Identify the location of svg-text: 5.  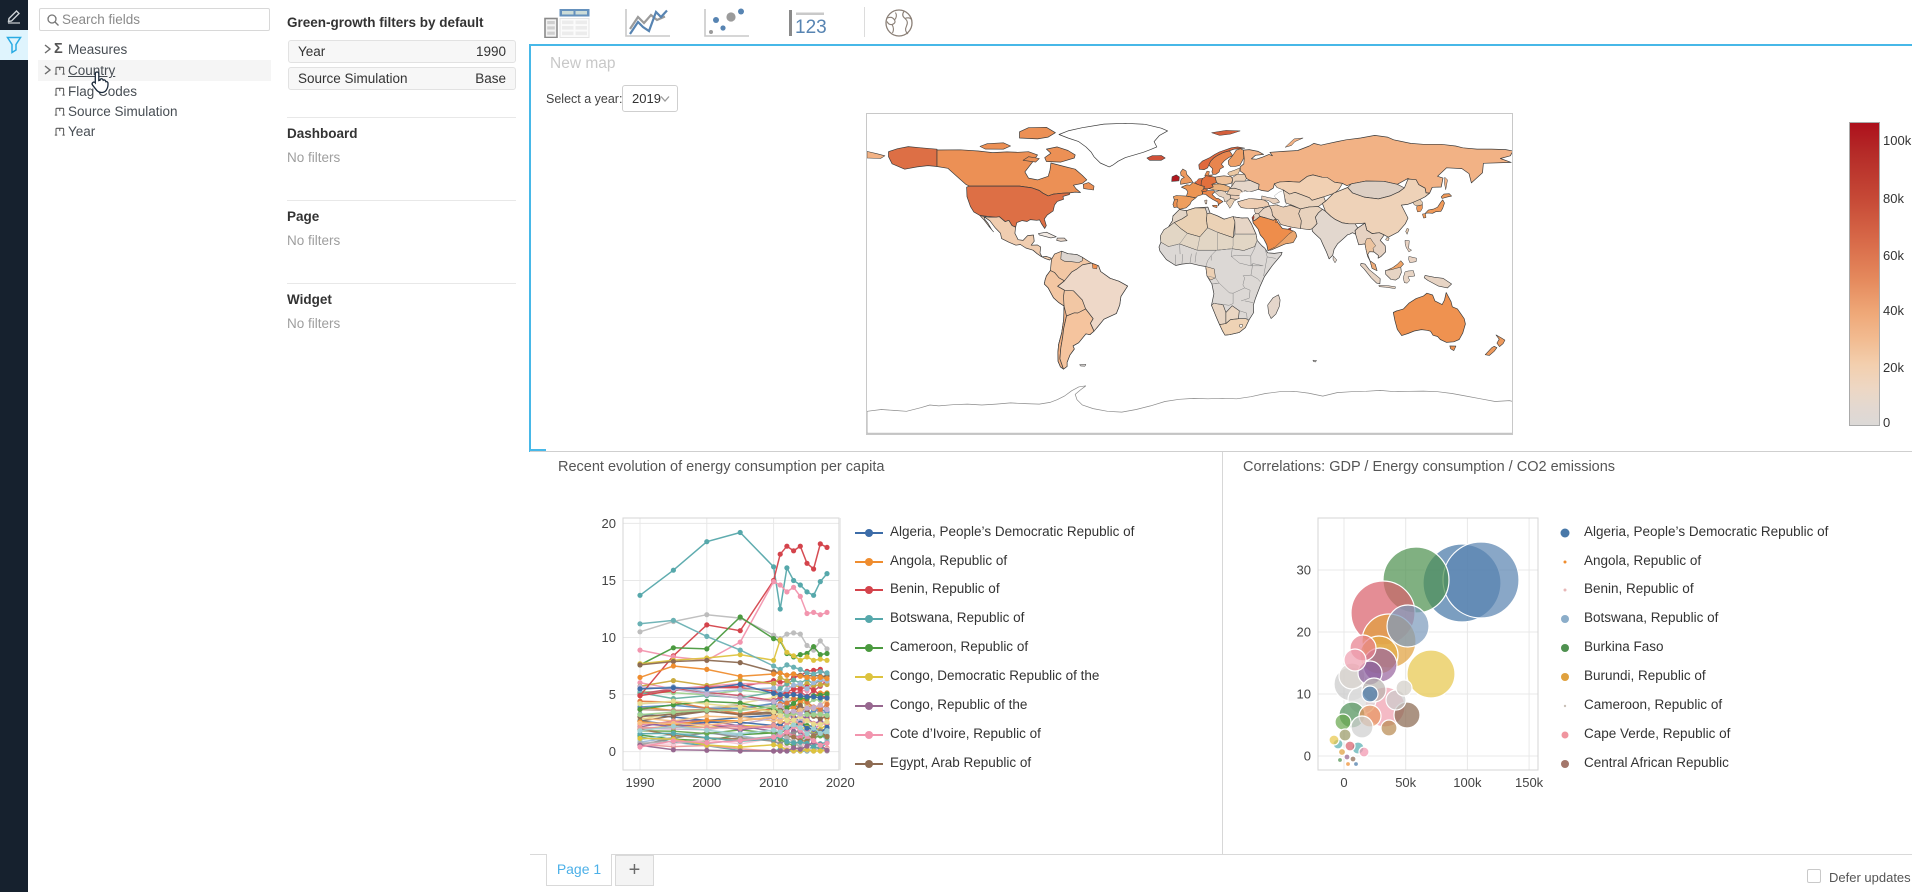
(612, 694).